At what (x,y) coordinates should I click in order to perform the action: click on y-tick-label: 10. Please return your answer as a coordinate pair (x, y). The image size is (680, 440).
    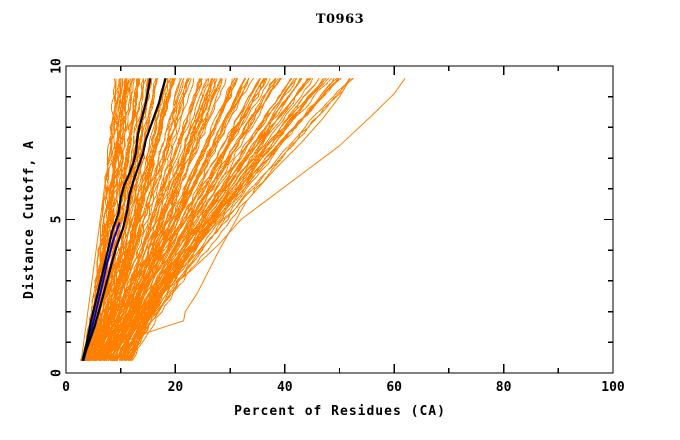
    Looking at the image, I should click on (57, 66).